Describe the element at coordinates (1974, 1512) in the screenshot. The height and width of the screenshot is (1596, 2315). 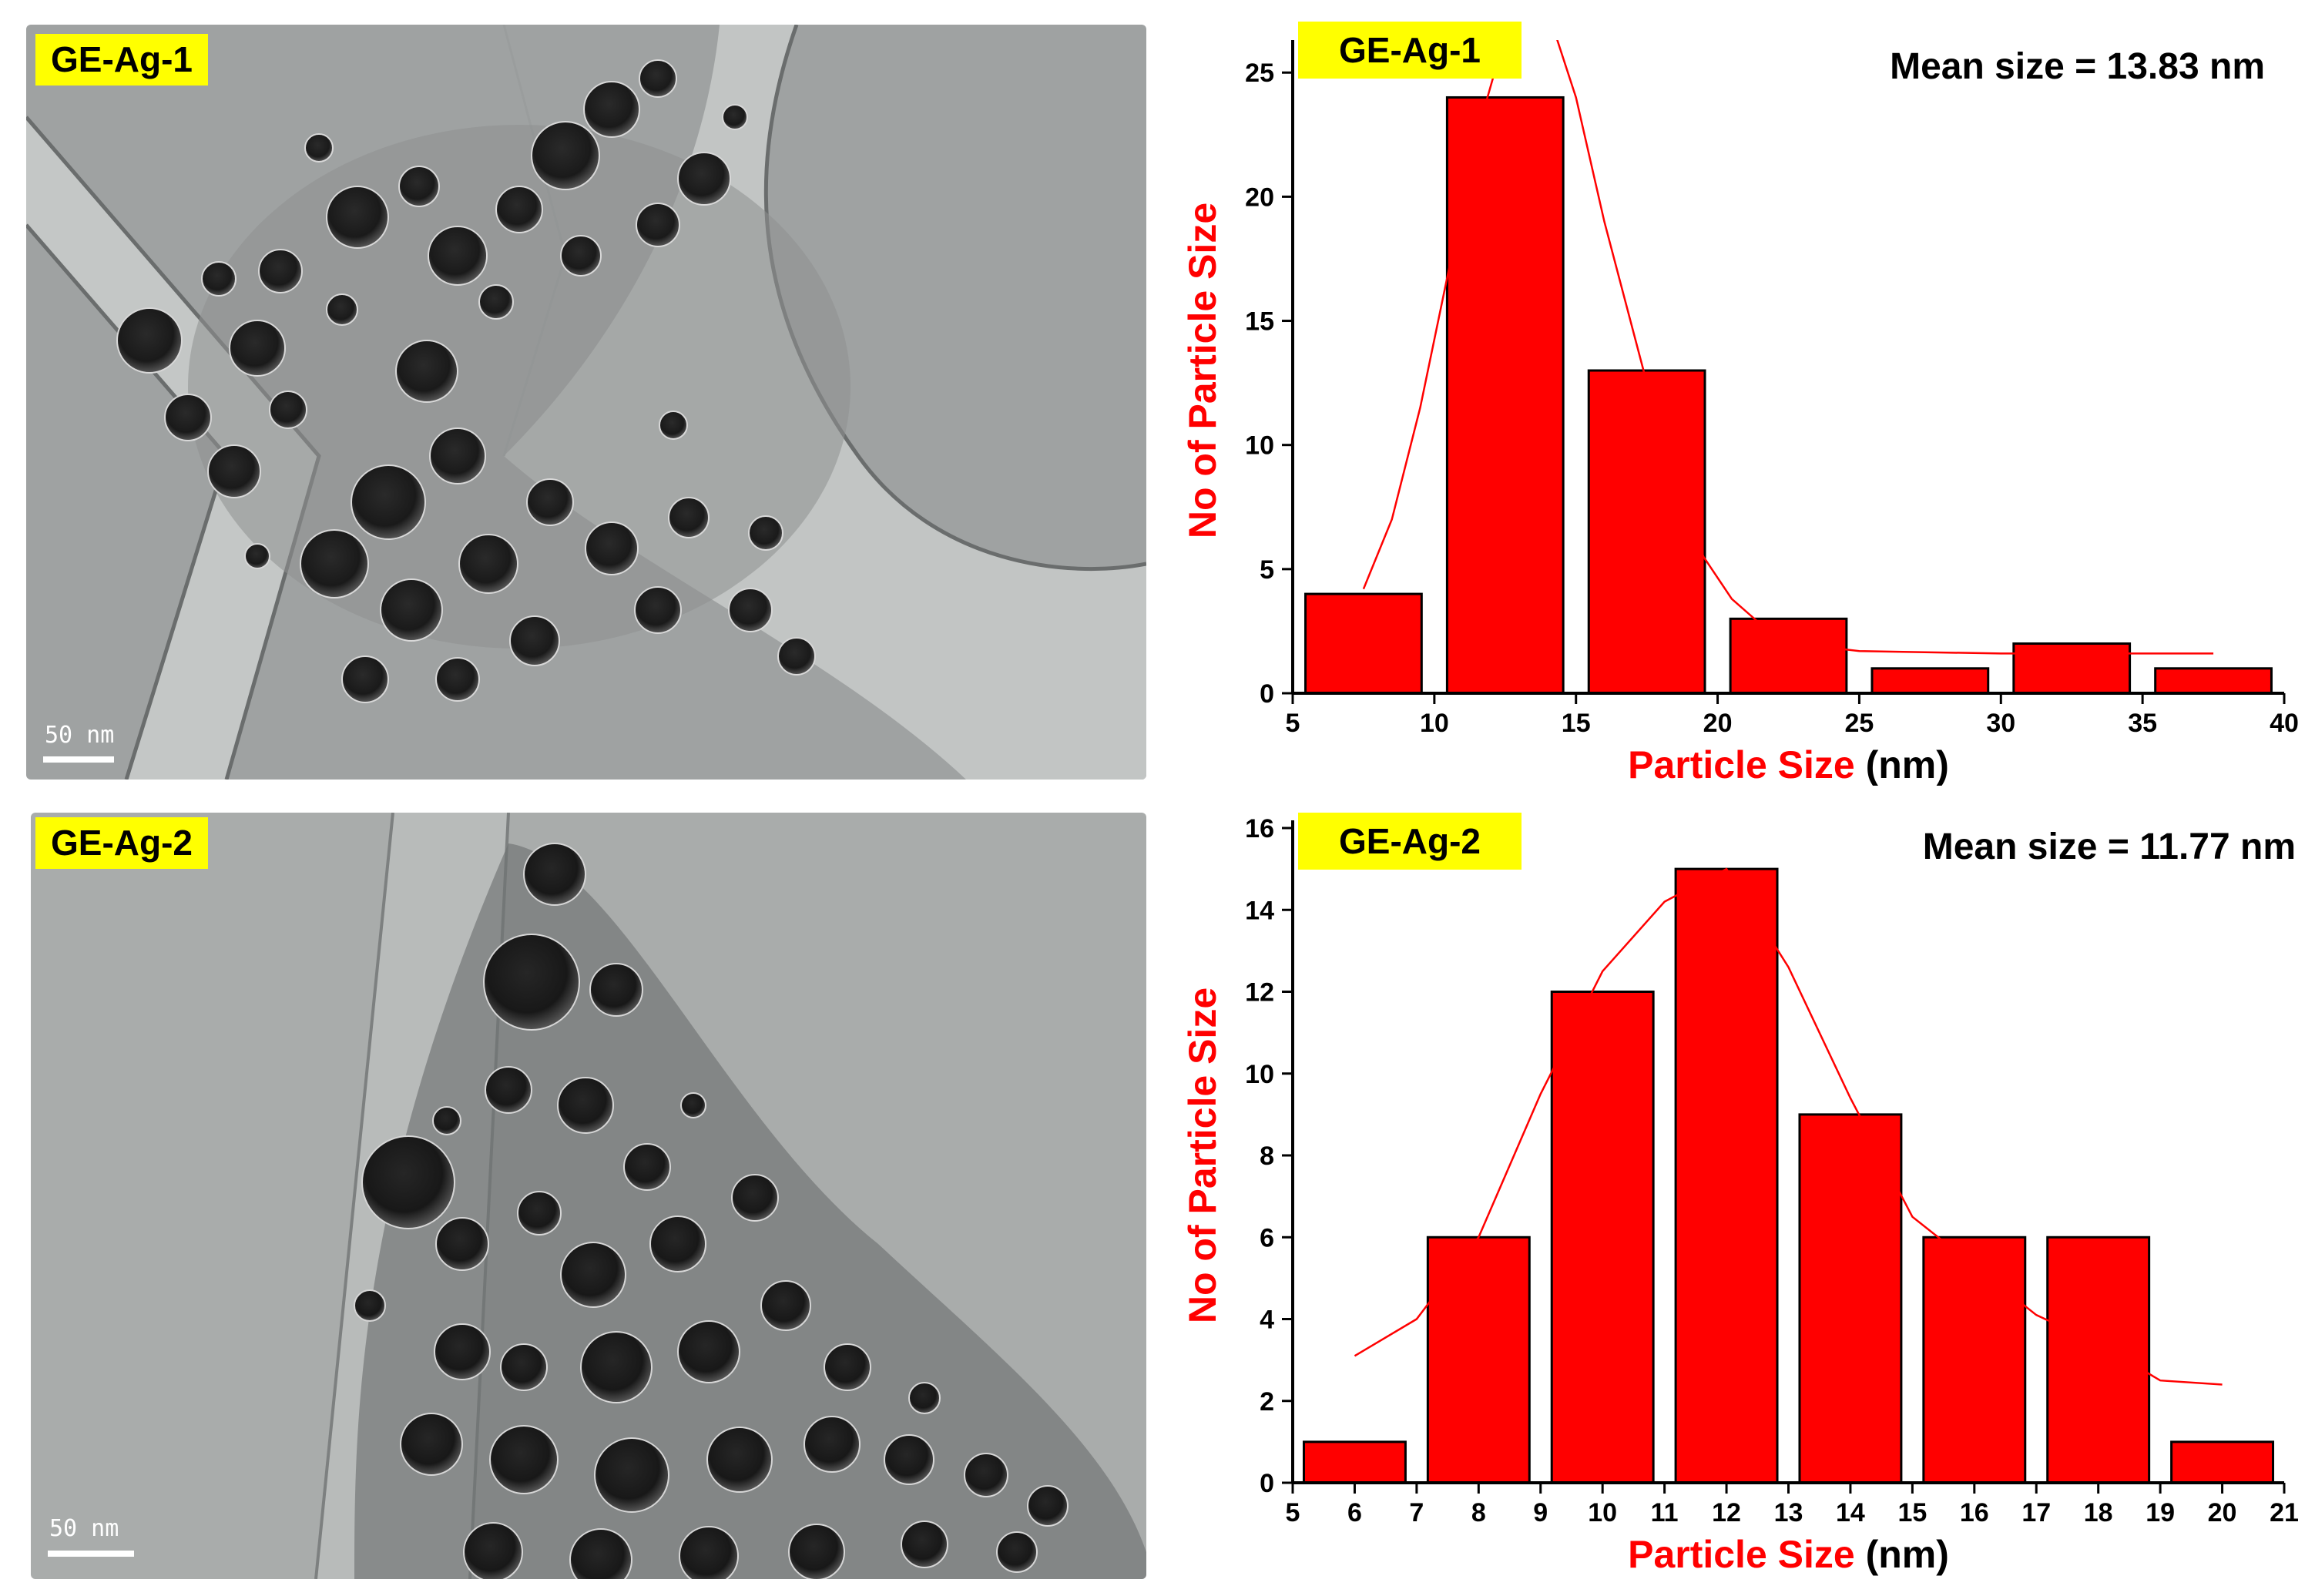
I see `x-tick-label: 16` at that location.